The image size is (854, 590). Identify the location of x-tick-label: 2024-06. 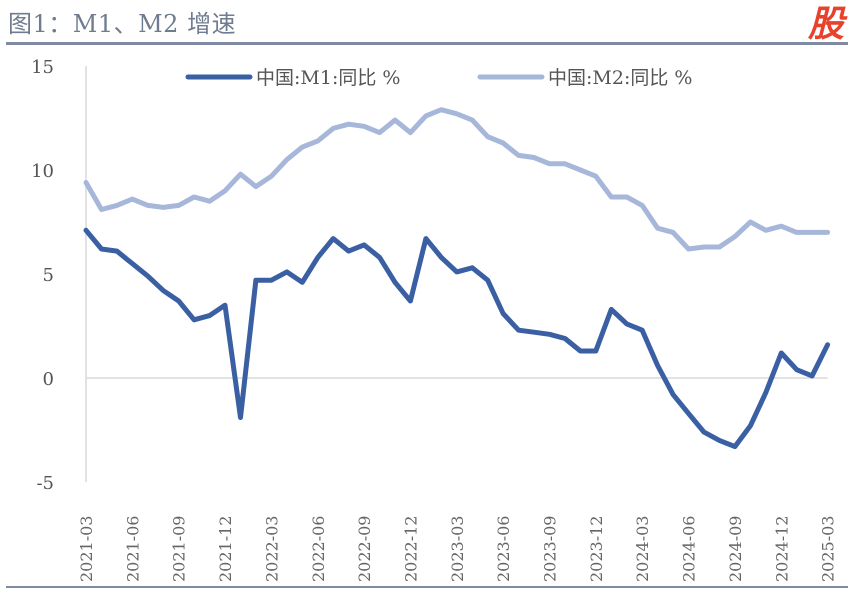
(689, 549).